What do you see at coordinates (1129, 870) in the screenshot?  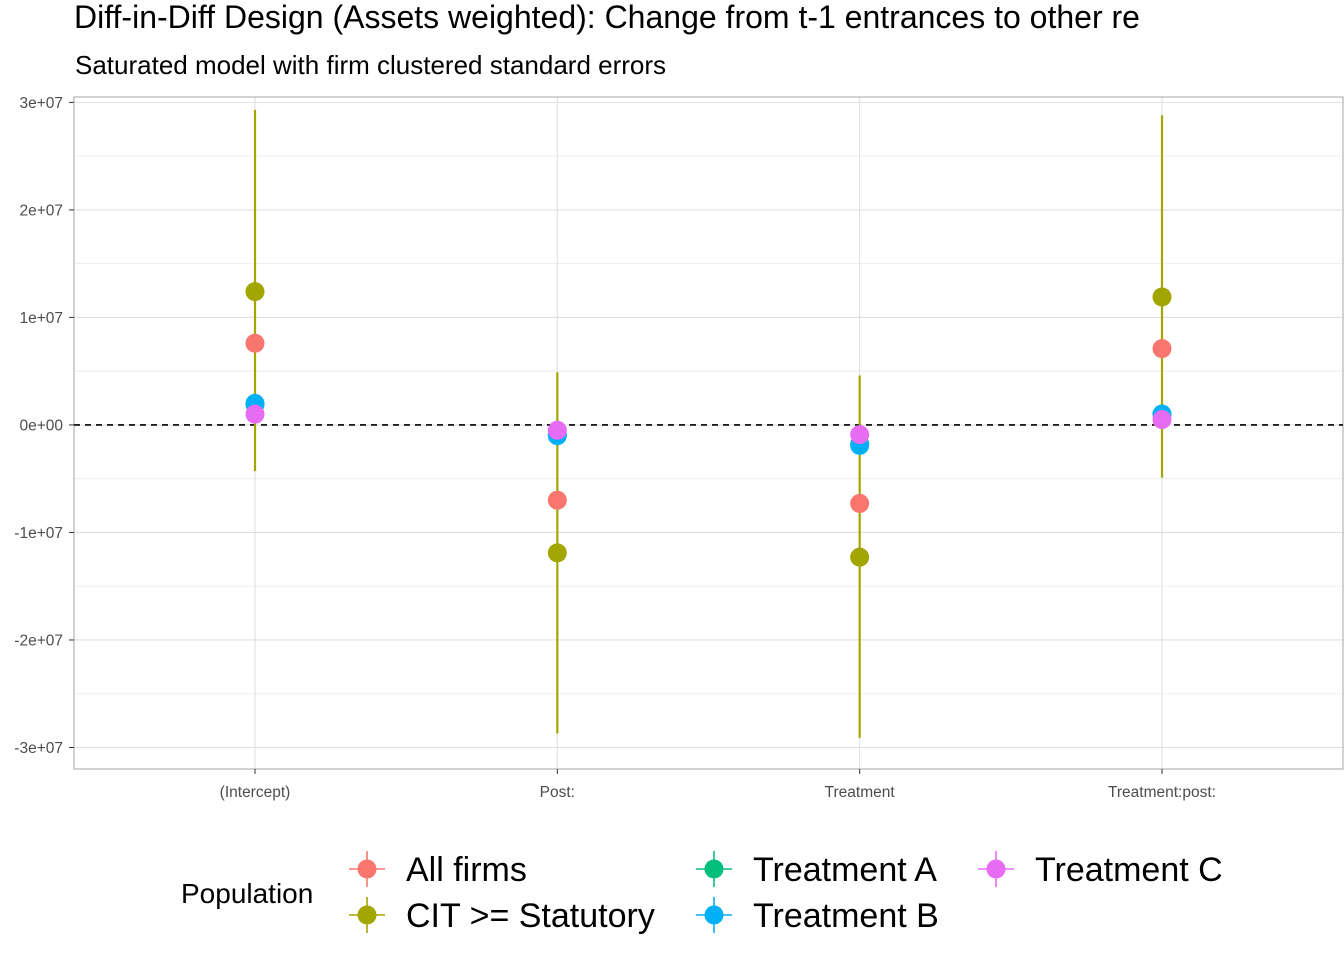 I see `legend-label: Treatment C` at bounding box center [1129, 870].